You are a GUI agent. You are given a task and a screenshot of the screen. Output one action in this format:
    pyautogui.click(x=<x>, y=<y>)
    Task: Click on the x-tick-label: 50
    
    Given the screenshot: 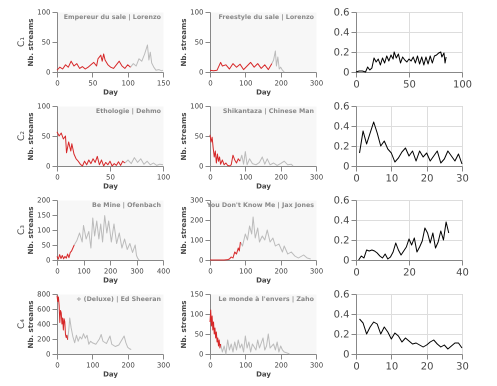 What is the action you would take?
    pyautogui.click(x=409, y=85)
    